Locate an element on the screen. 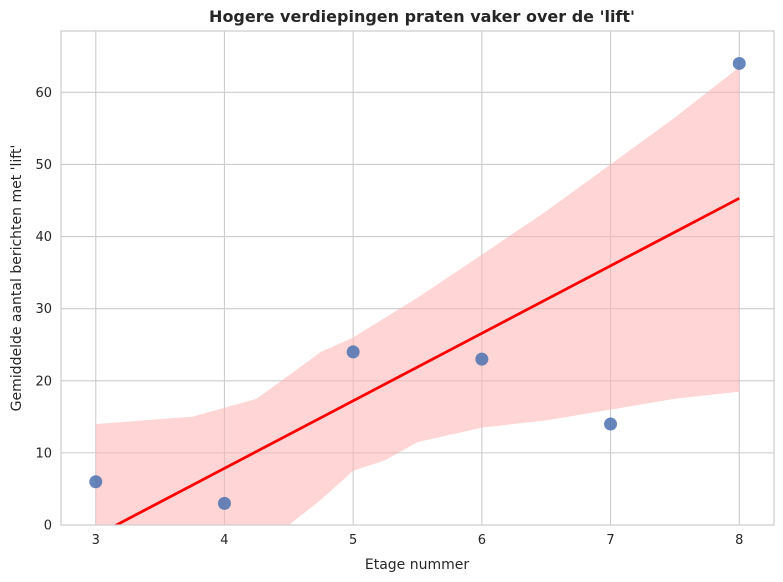 Image resolution: width=783 pixels, height=582 pixels. y-tick-label: 20 is located at coordinates (43, 381).